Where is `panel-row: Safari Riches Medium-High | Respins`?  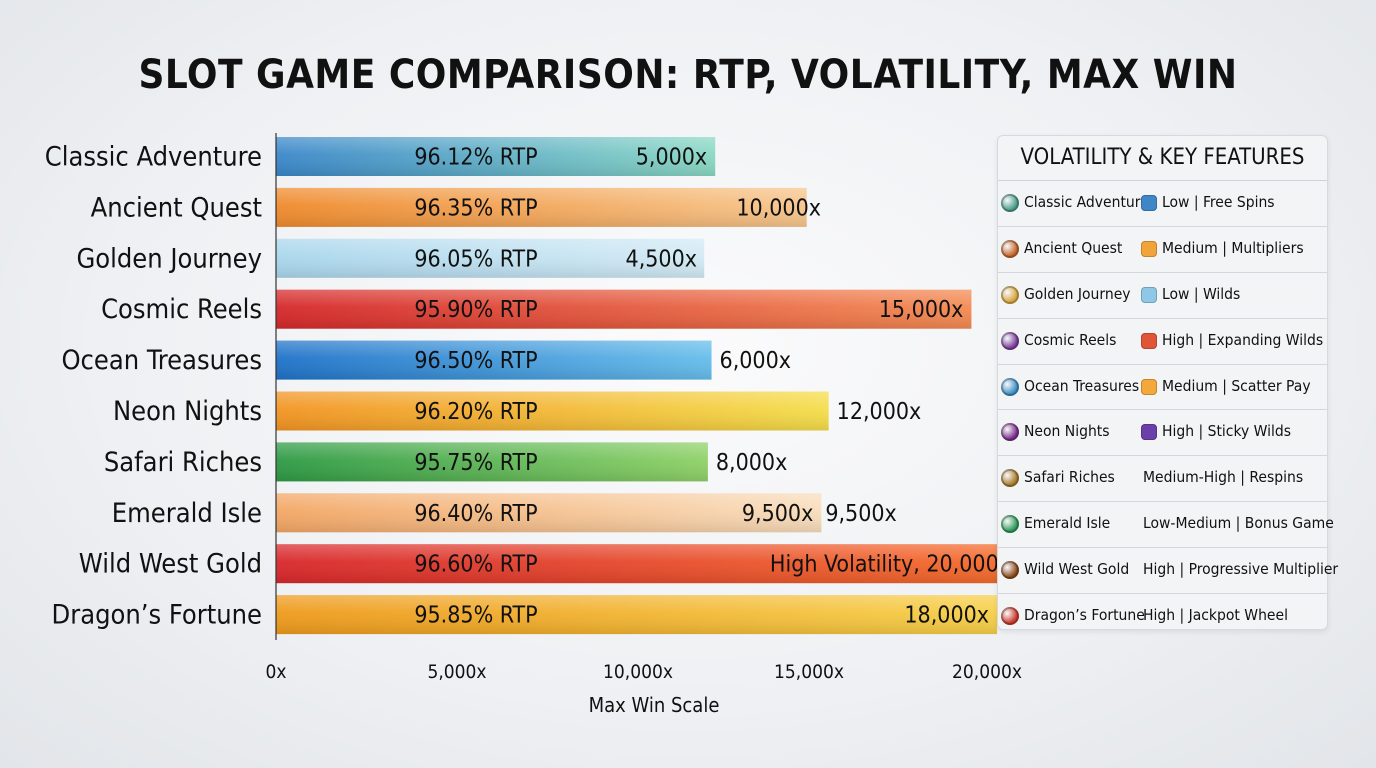 panel-row: Safari Riches Medium-High | Respins is located at coordinates (1162, 479).